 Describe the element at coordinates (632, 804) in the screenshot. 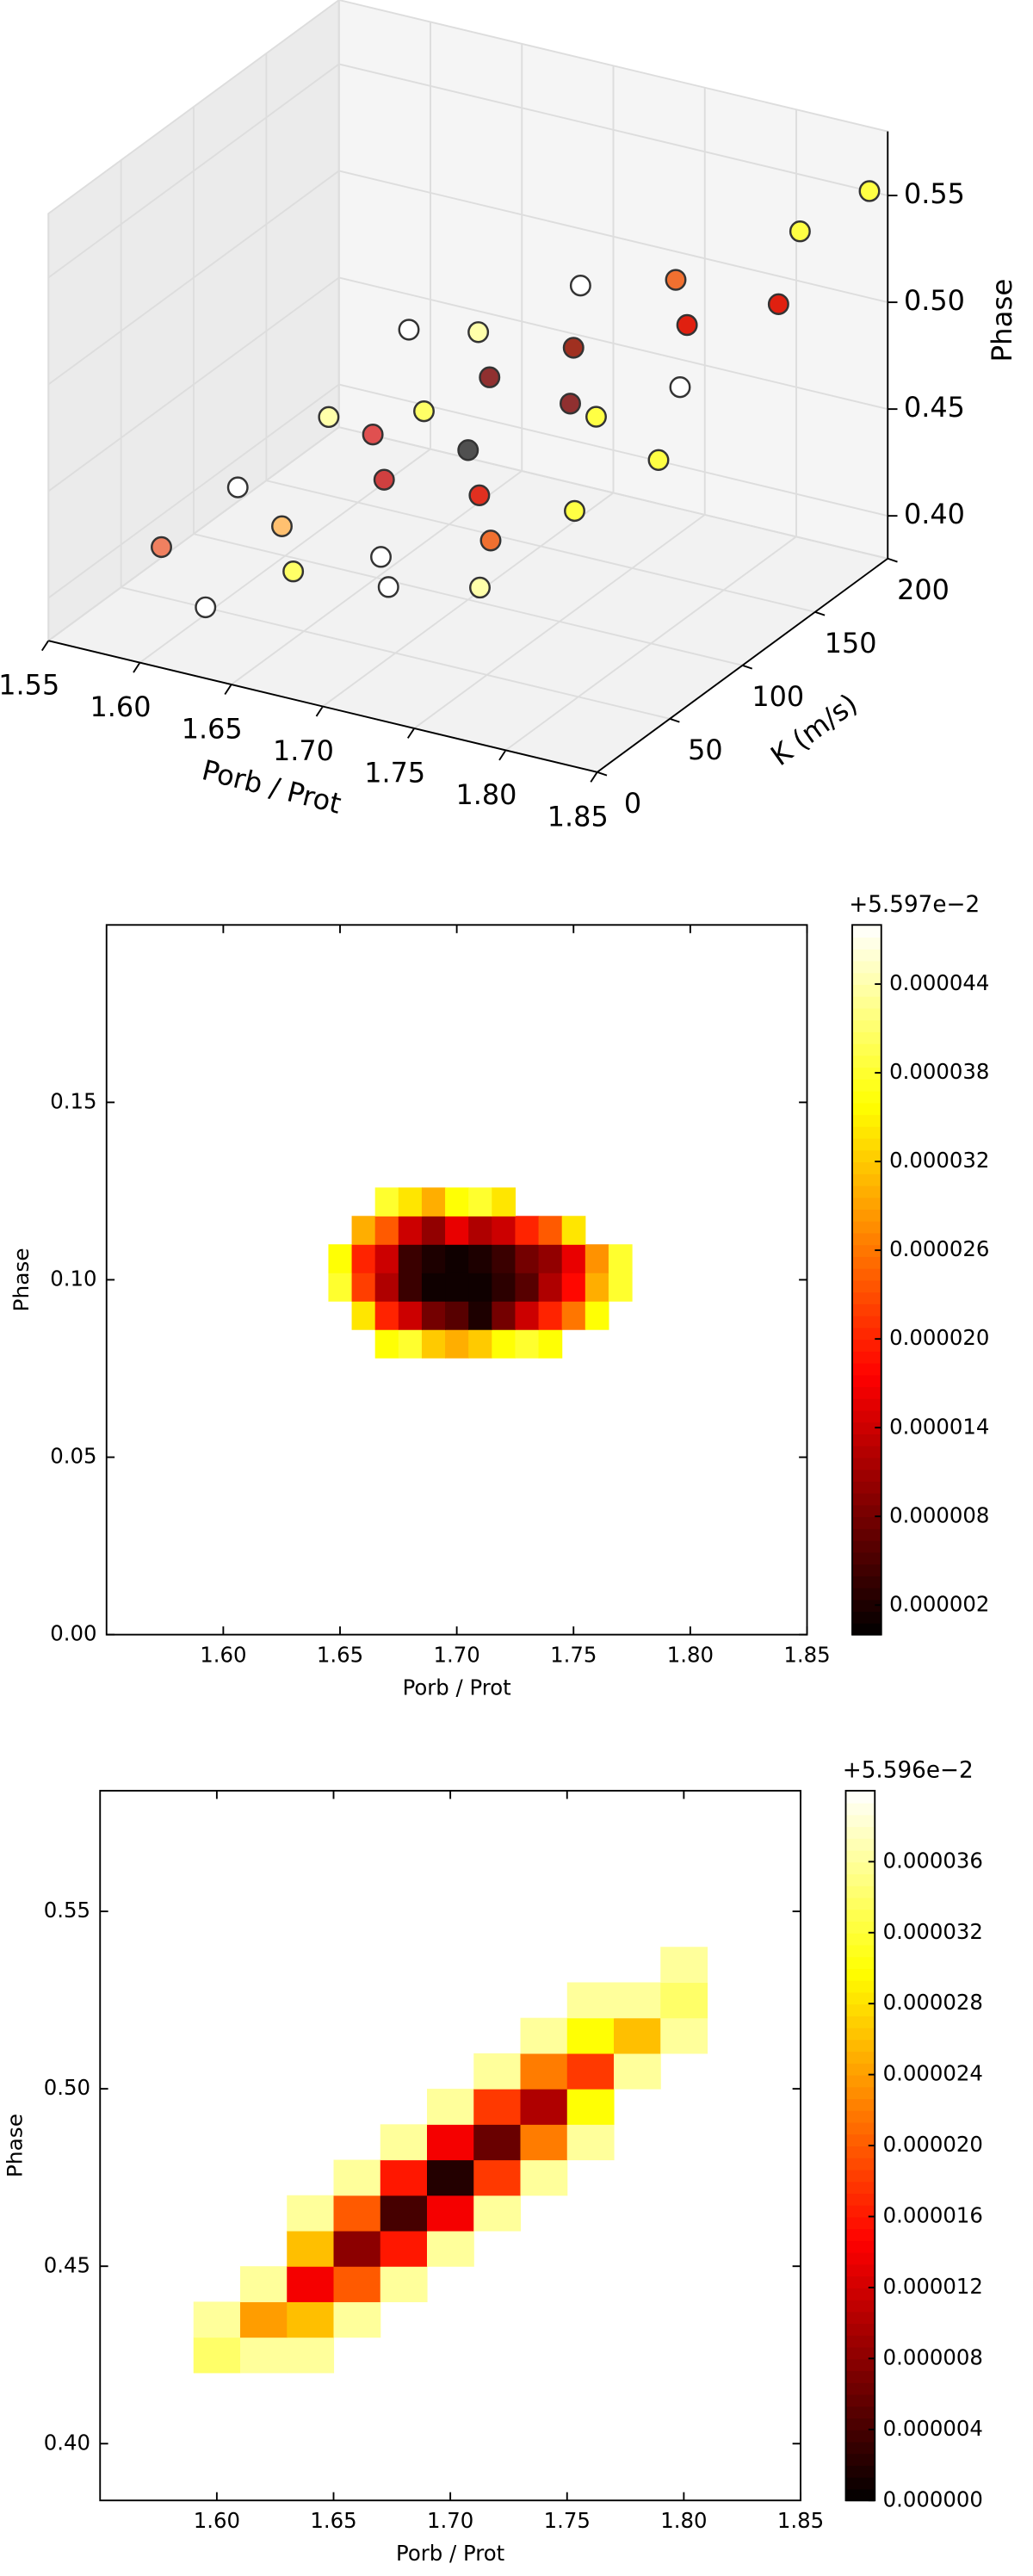

I see `y-tick-label: 0` at that location.